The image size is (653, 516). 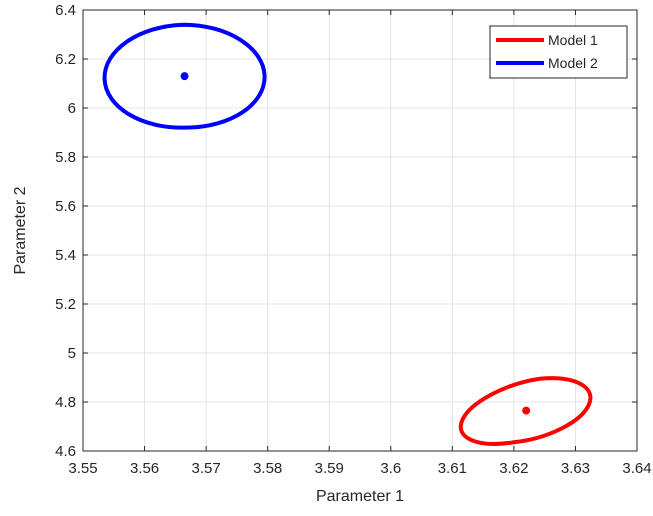 I want to click on x-tick-label: 3.59, so click(x=329, y=468).